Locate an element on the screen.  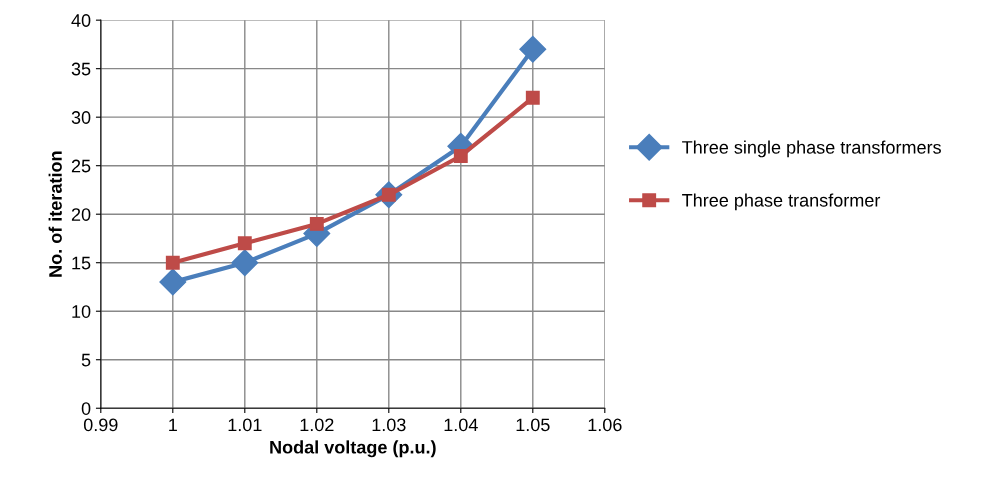
x-tick-label: 1.03 is located at coordinates (389, 425).